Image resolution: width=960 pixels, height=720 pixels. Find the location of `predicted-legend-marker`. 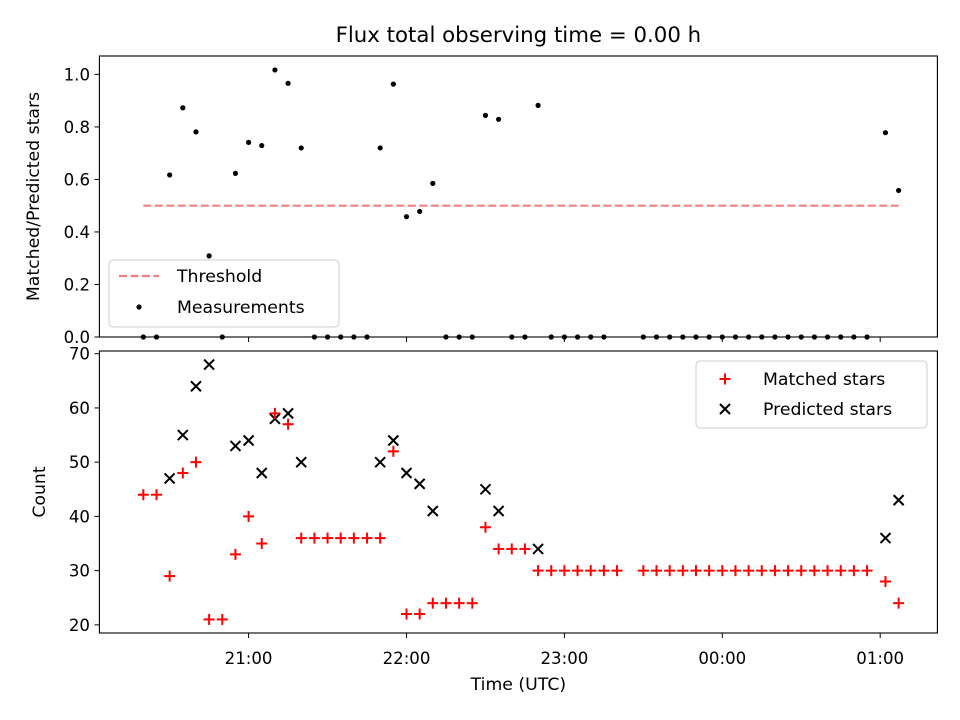

predicted-legend-marker is located at coordinates (725, 409).